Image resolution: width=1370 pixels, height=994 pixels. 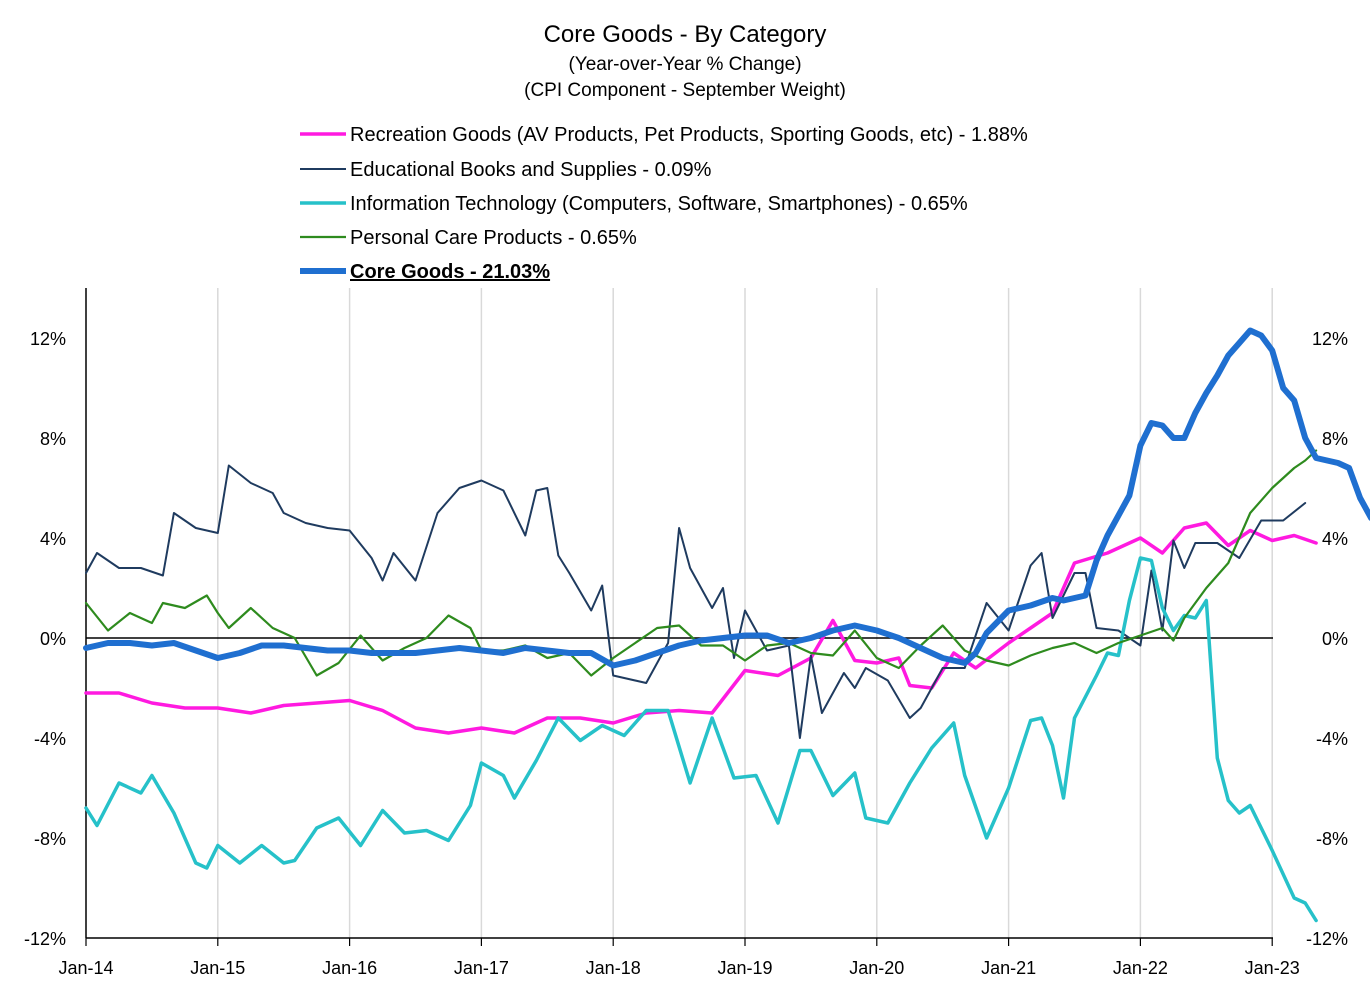 What do you see at coordinates (684, 64) in the screenshot?
I see `chart-subtitle-1: (Year-over-Year % Change)` at bounding box center [684, 64].